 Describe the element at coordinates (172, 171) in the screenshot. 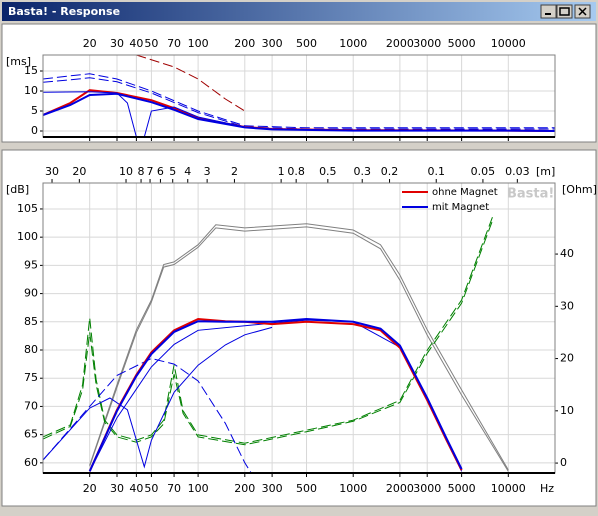

I see `x2-tick-label: 5` at that location.